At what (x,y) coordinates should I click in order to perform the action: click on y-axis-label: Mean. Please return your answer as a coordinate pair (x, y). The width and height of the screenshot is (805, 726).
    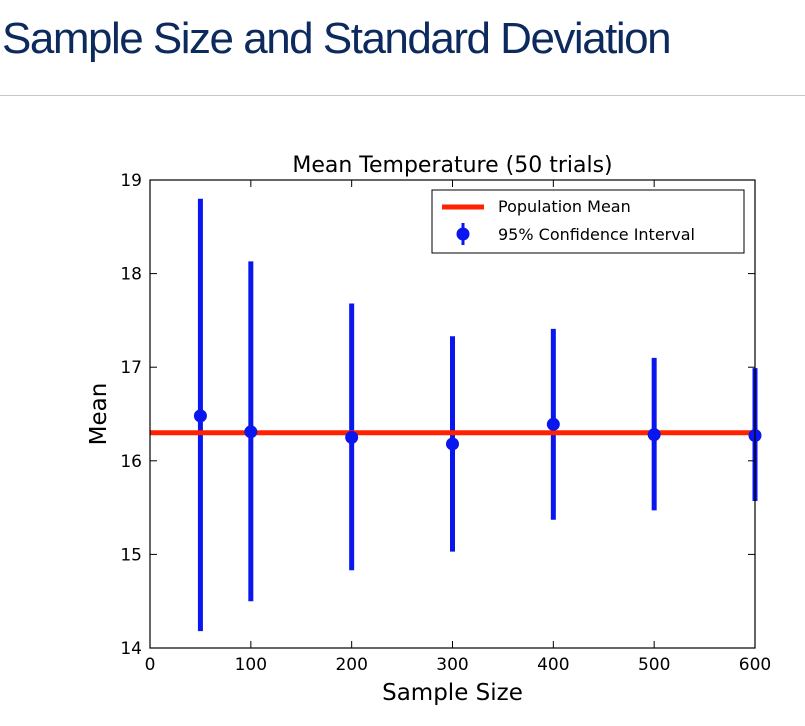
    Looking at the image, I should click on (99, 414).